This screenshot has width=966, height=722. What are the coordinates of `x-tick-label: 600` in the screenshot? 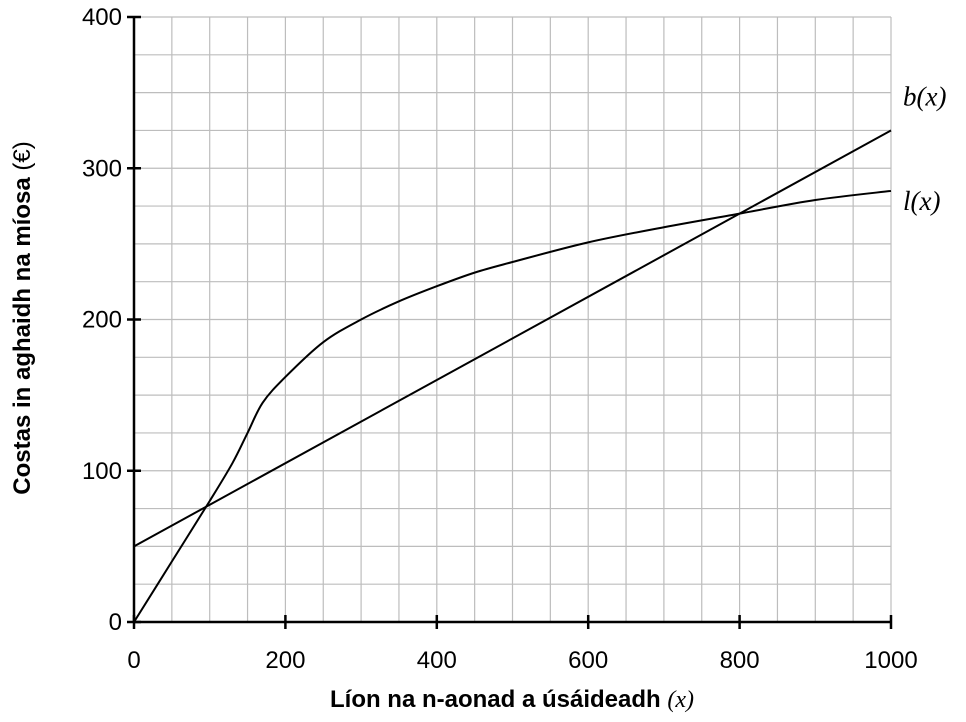 It's located at (588, 660).